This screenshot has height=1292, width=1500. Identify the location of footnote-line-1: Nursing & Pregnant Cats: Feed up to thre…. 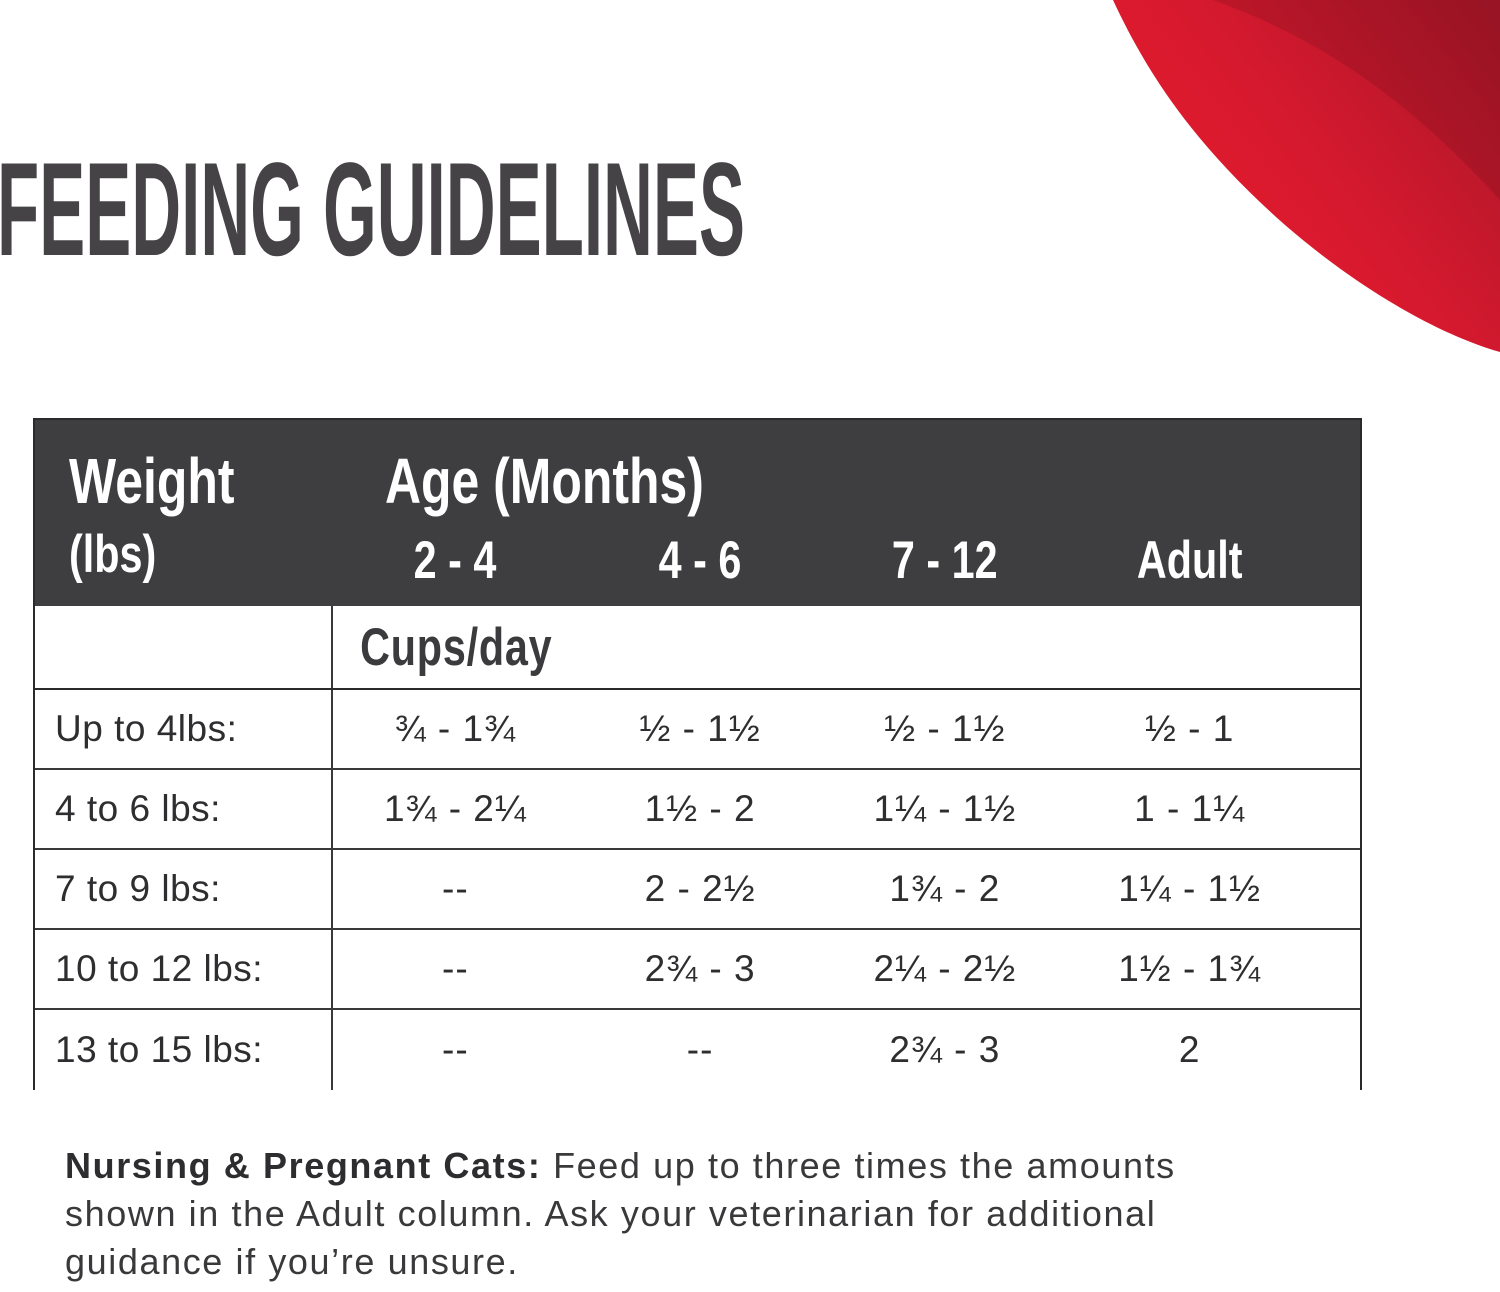
(620, 1165).